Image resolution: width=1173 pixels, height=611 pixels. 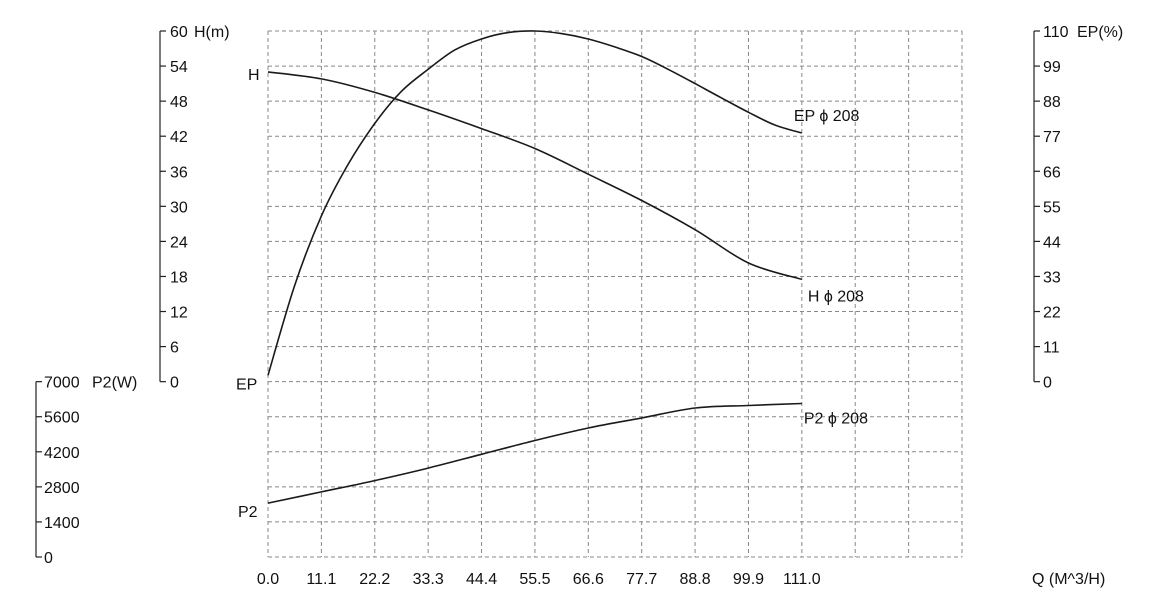 I want to click on efficiency-tick-label: 88, so click(x=1052, y=102).